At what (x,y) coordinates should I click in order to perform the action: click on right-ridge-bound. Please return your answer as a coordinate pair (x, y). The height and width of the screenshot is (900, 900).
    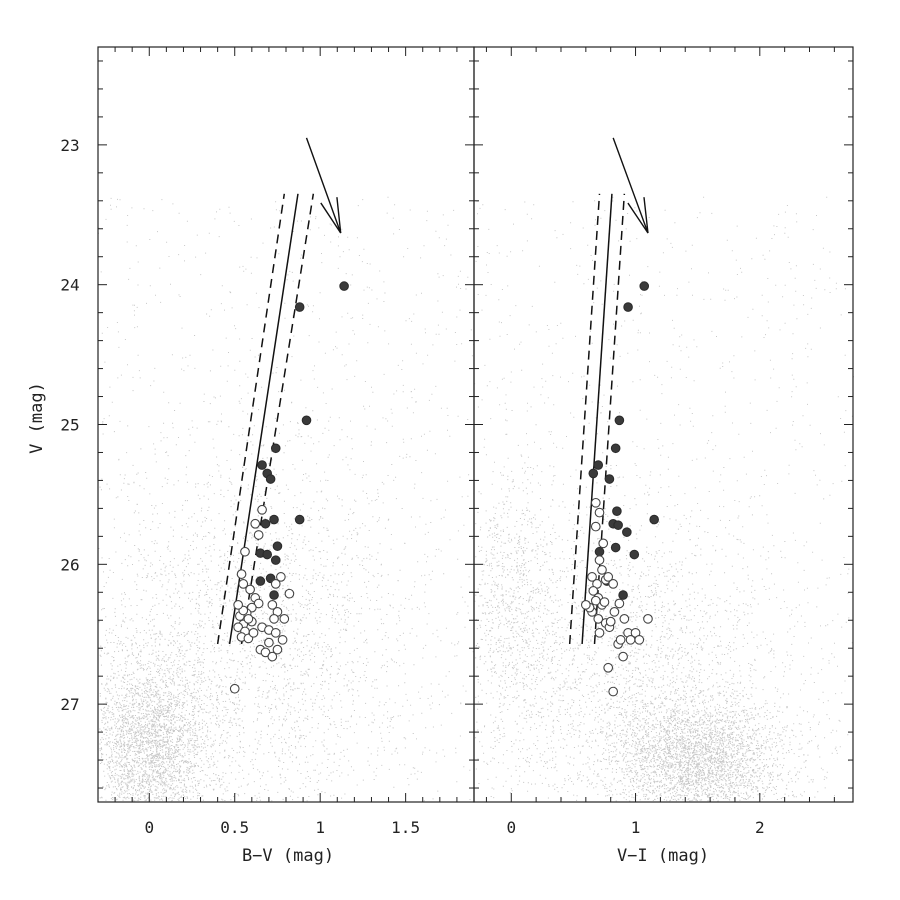
    Looking at the image, I should click on (584, 419).